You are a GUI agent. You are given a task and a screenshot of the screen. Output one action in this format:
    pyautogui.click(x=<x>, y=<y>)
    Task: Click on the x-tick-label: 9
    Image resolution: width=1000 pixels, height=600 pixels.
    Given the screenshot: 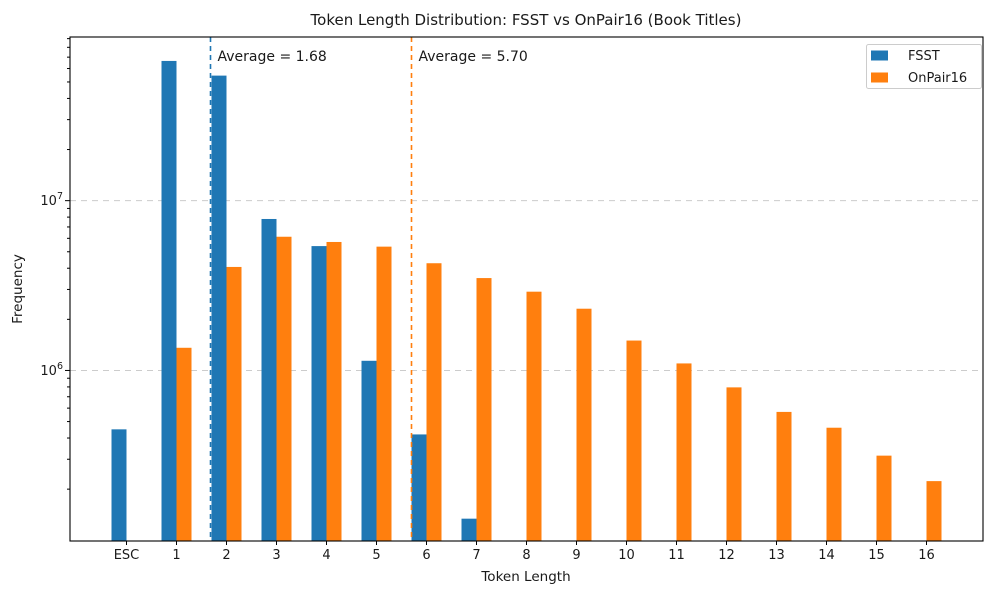 What is the action you would take?
    pyautogui.click(x=576, y=555)
    